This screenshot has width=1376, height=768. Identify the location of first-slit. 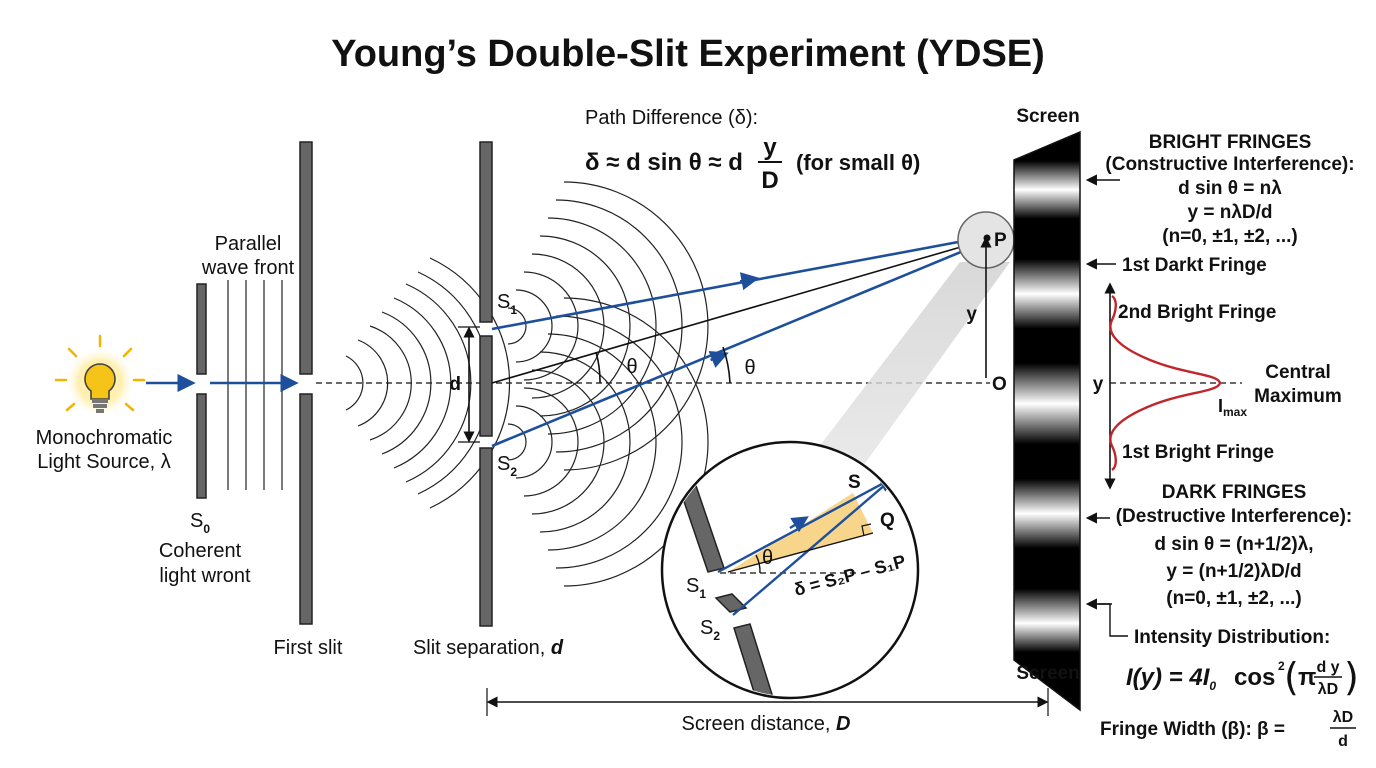
(306, 383).